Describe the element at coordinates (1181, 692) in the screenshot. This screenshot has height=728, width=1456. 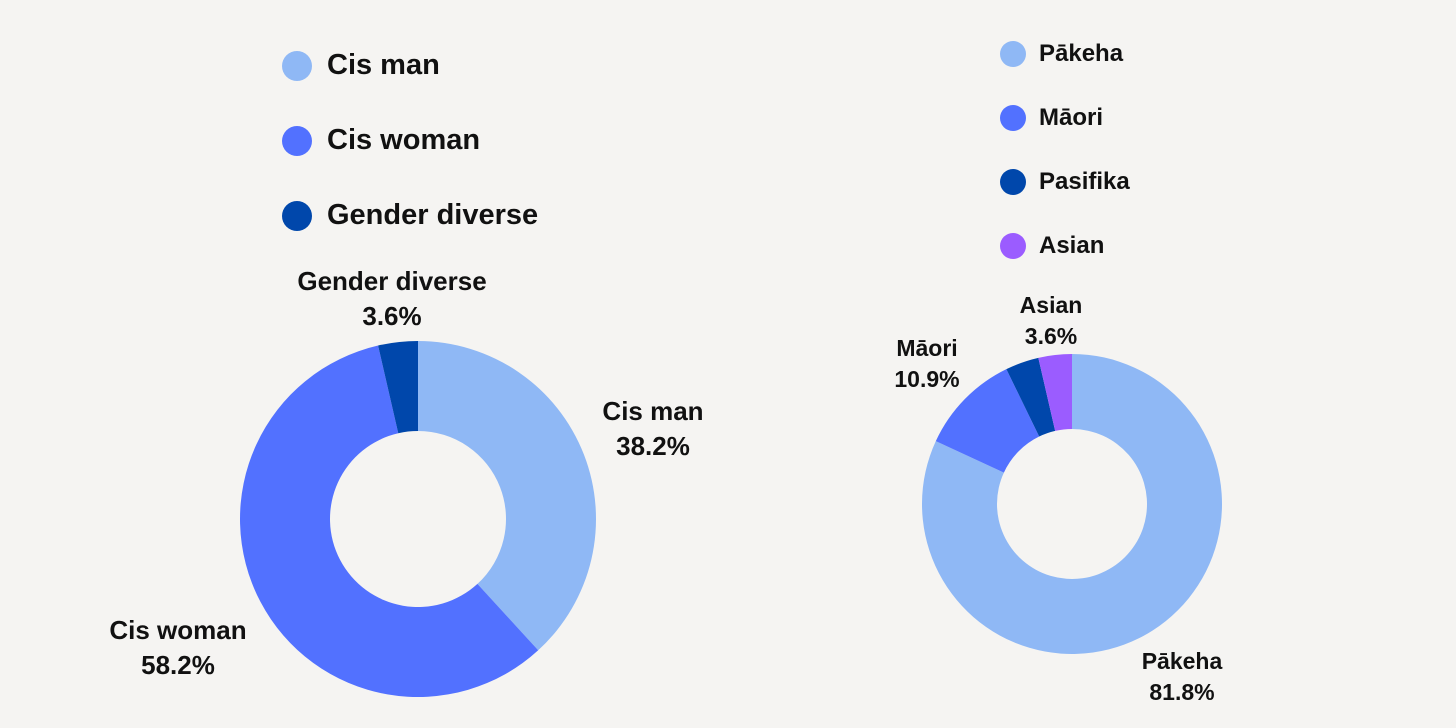
I see `ethnicity-slice-label-value-pakeha: 81.8%` at that location.